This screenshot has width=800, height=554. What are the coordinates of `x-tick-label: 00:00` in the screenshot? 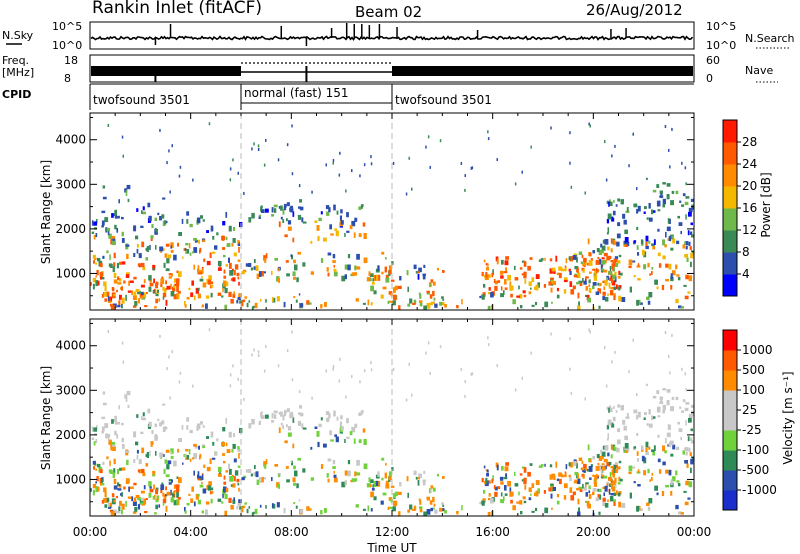 It's located at (694, 532).